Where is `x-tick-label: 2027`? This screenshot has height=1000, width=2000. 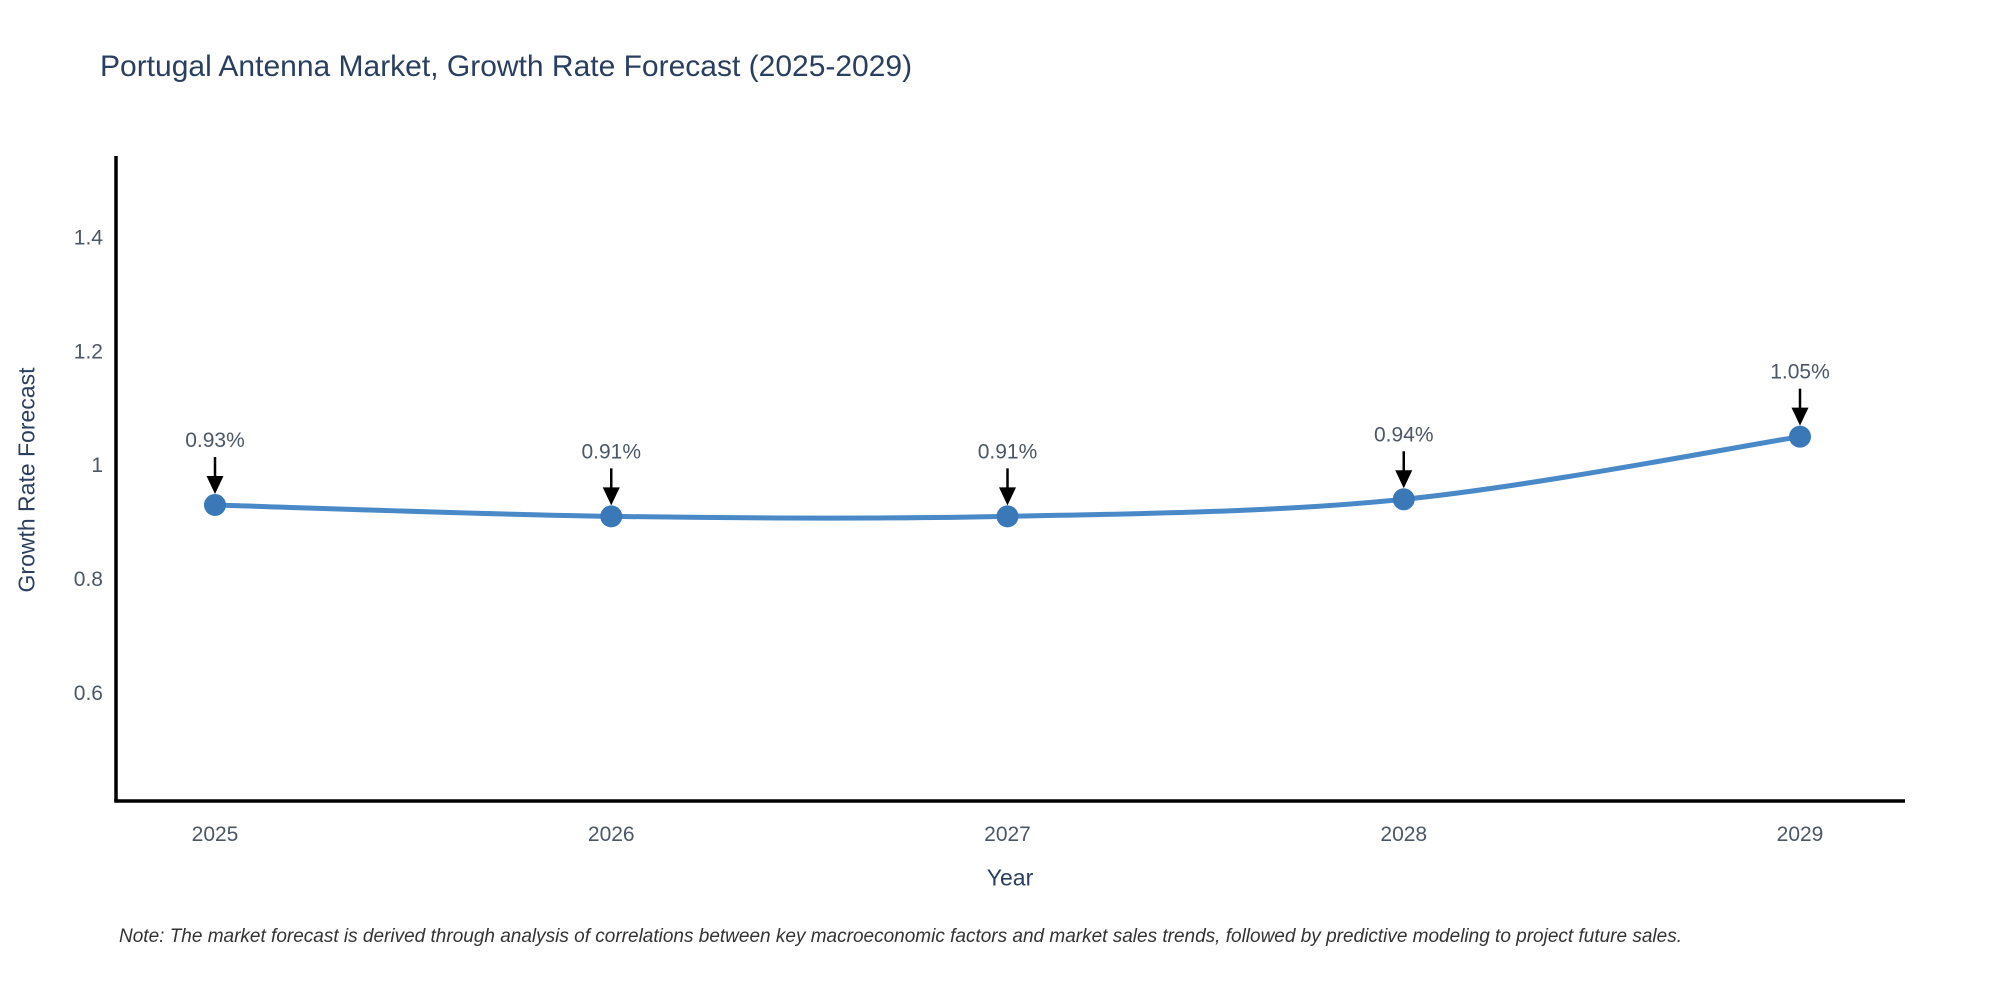
x-tick-label: 2027 is located at coordinates (1007, 834).